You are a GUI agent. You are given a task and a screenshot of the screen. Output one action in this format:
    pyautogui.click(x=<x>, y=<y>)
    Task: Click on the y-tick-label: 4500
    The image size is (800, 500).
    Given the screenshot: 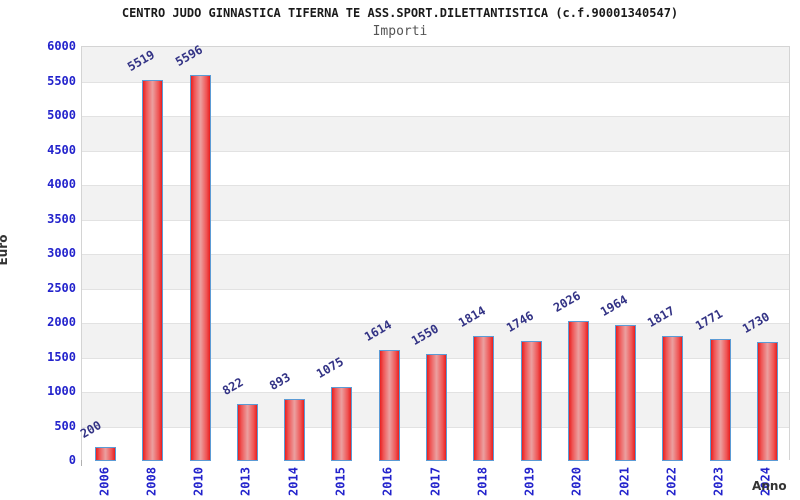 What is the action you would take?
    pyautogui.click(x=61, y=149)
    